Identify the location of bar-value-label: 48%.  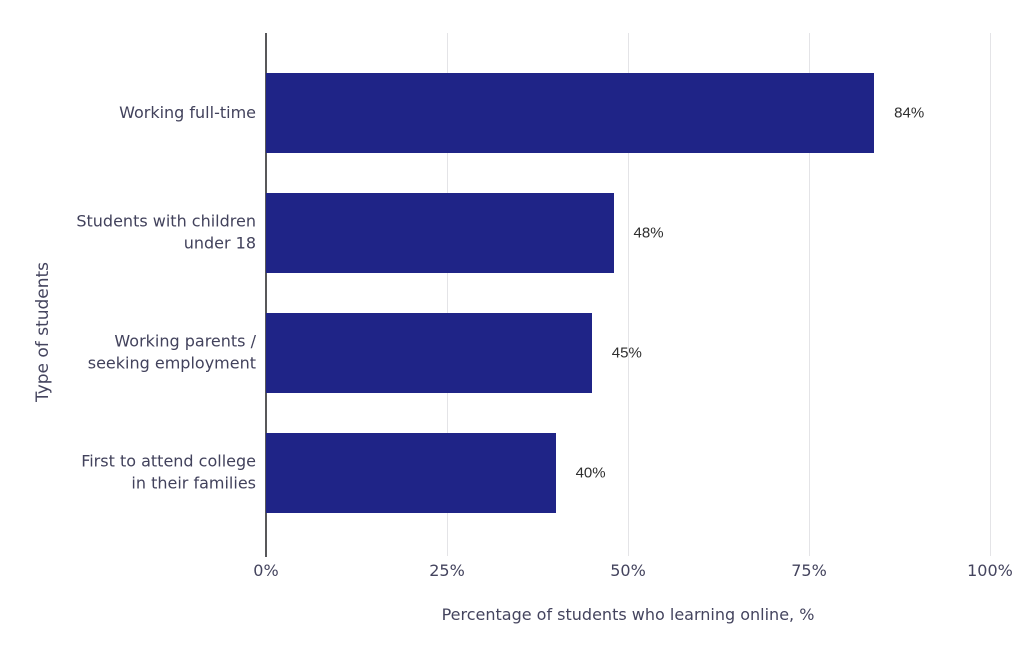
(648, 232).